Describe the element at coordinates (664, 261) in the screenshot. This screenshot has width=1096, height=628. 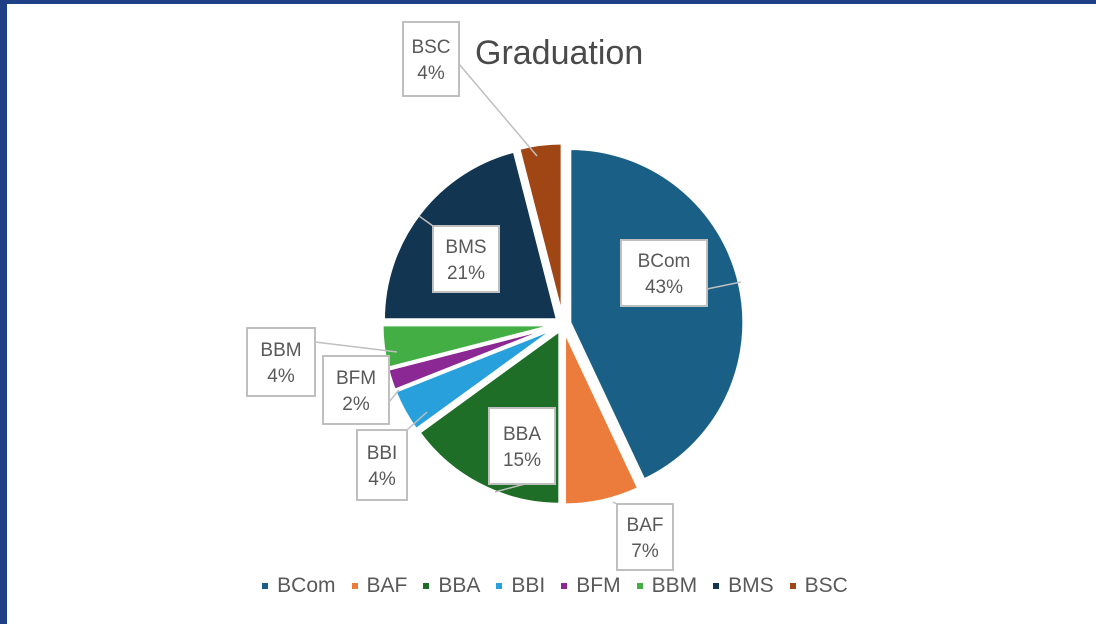
I see `data-label-category: BCom` at that location.